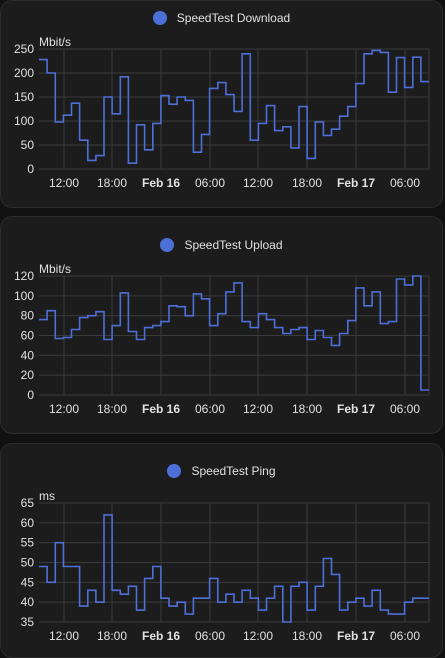  I want to click on download-y-tick-label: 50, so click(28, 145).